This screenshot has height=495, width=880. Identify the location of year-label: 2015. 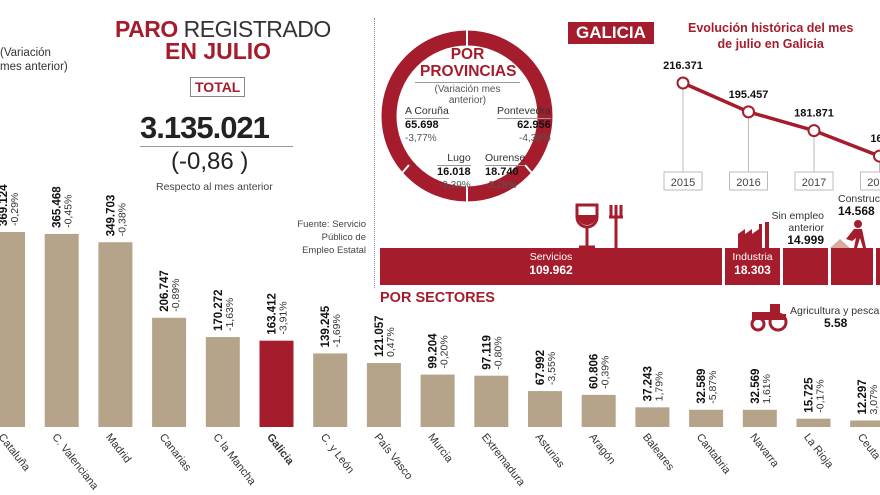
(683, 183).